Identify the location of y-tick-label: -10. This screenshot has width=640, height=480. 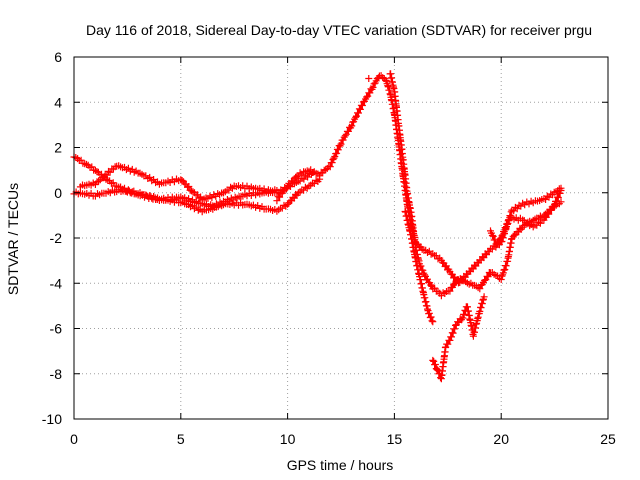
(52, 419).